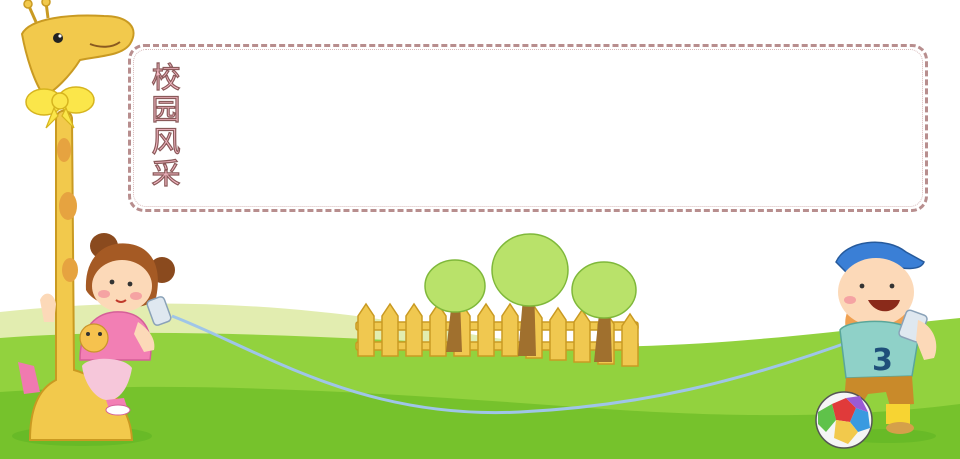 The image size is (960, 459). What do you see at coordinates (163, 125) in the screenshot?
I see `page-title: 校园风采` at bounding box center [163, 125].